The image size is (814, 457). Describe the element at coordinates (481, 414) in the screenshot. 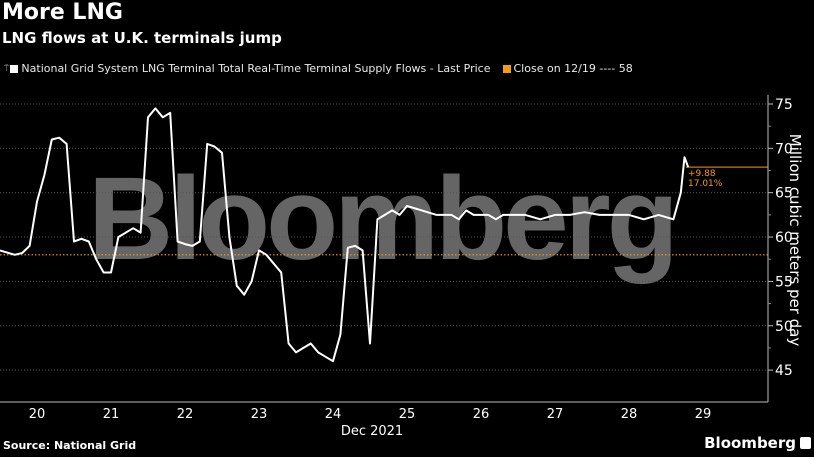

I see `x-tick-label: 26` at that location.